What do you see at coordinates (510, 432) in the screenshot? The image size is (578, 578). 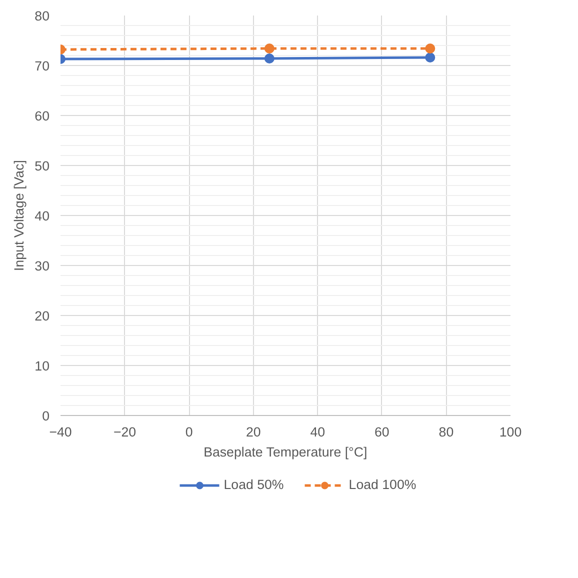 I see `x-tick-label: 100` at bounding box center [510, 432].